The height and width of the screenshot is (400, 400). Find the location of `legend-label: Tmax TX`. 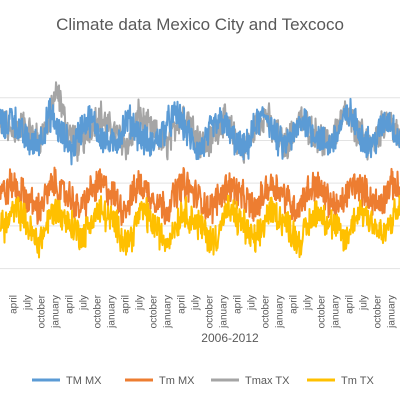

legend-label: Tmax TX is located at coordinates (267, 381).